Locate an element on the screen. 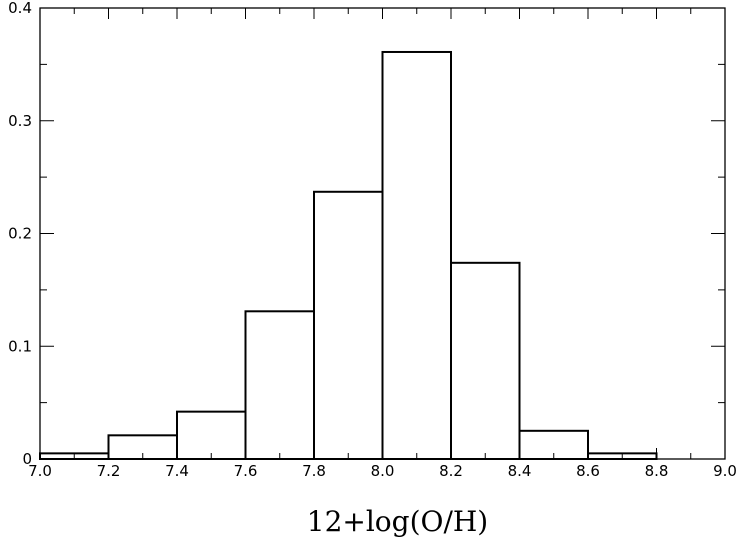 Image resolution: width=740 pixels, height=541 pixels. x-tick-label: 8.4 is located at coordinates (520, 471).